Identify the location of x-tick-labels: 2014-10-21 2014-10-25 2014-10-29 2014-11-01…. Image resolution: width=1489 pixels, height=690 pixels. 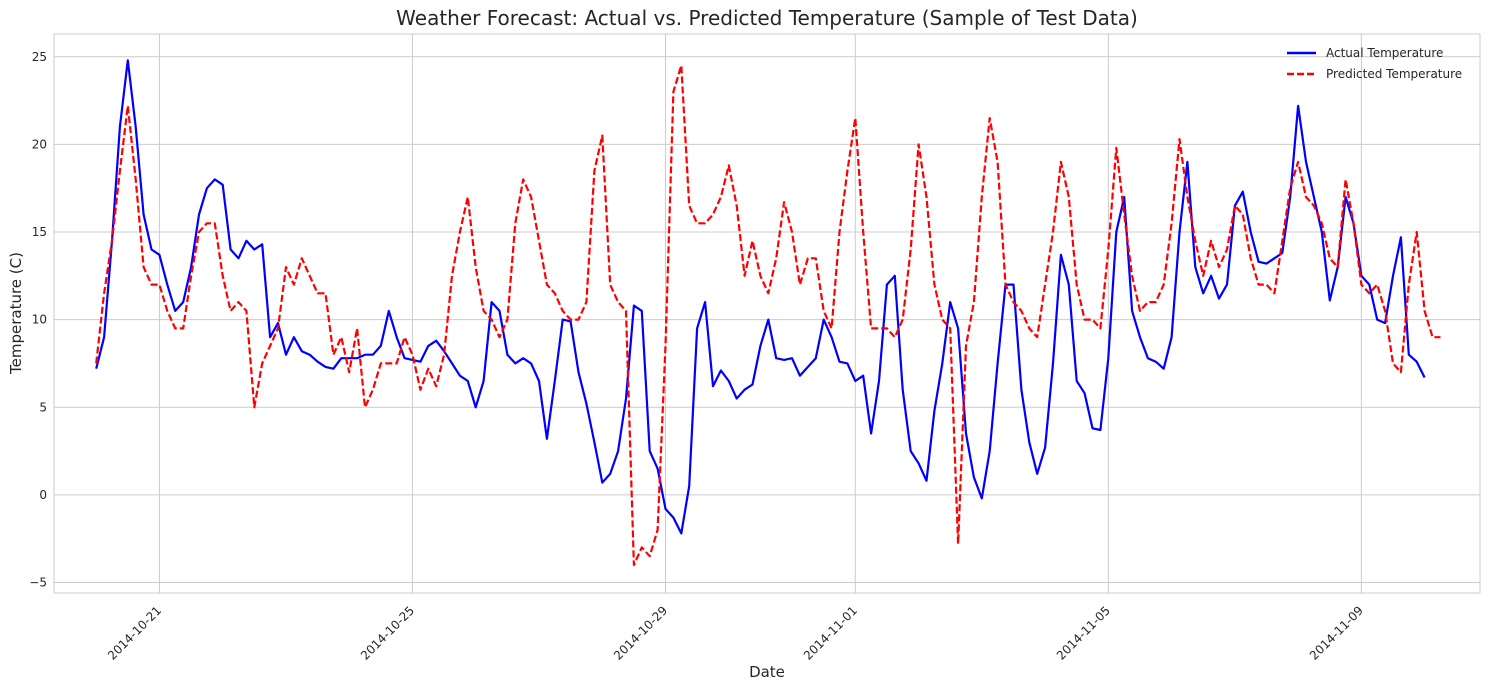
(735, 632).